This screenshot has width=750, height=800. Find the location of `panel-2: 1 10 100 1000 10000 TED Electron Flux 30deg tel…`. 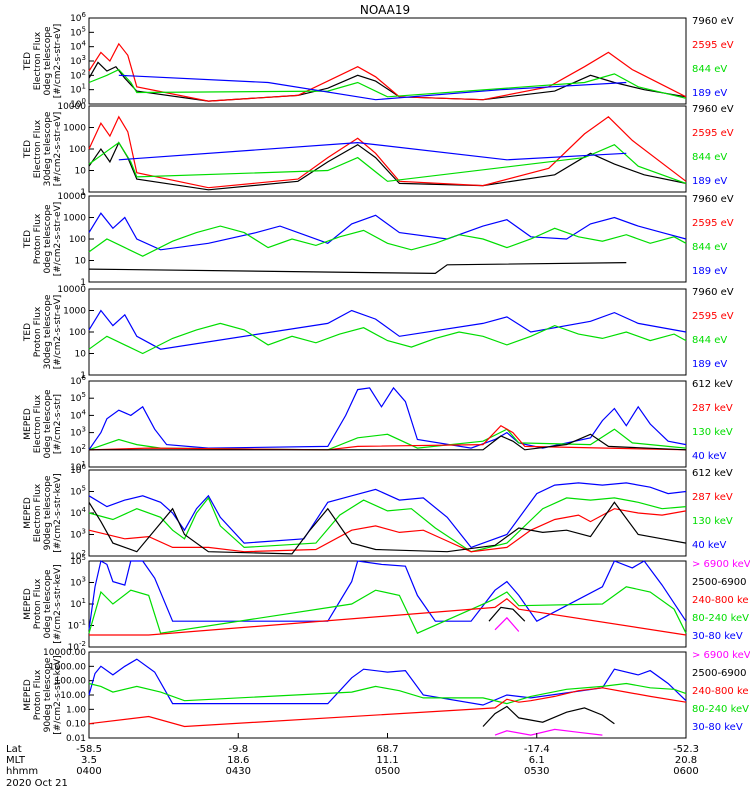

panel-2: 1 10 100 1000 10000 TED Electron Flux 30deg tel… is located at coordinates (378, 150).